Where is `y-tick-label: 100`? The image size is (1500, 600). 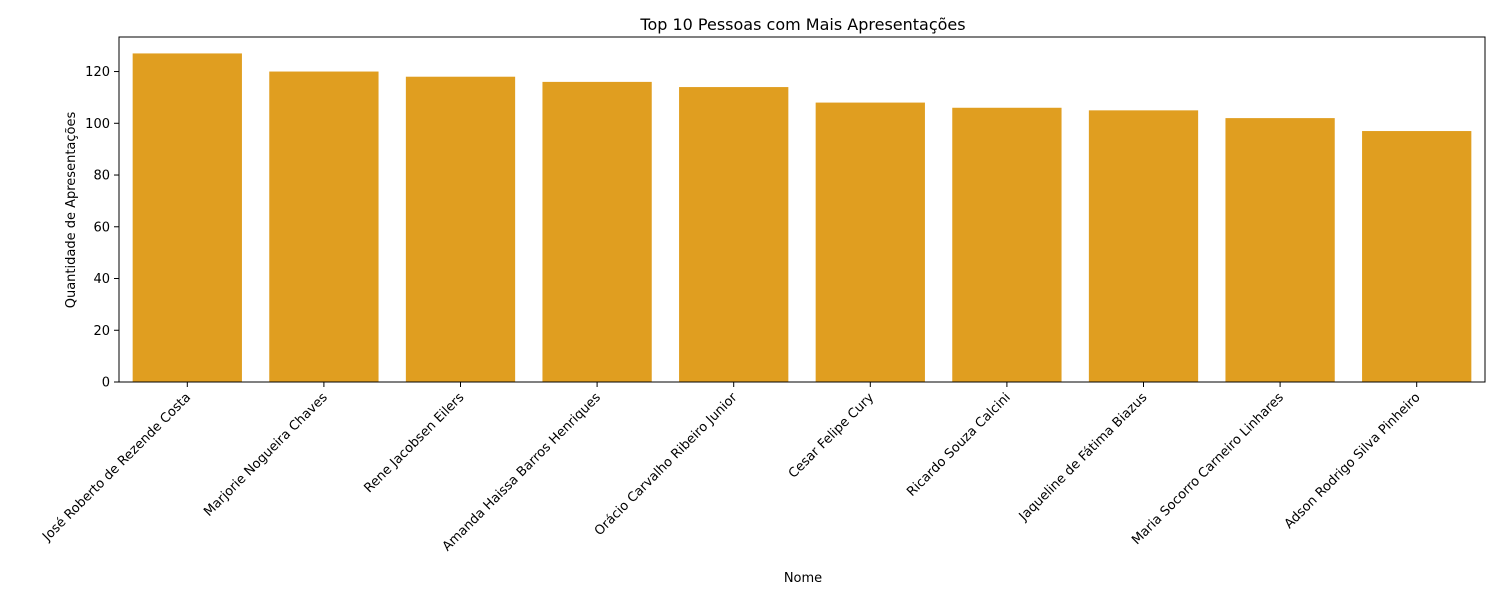 y-tick-label: 100 is located at coordinates (97, 124).